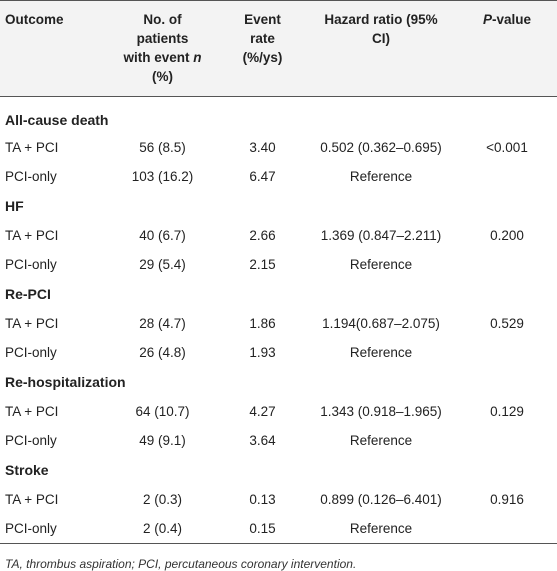  Describe the element at coordinates (57, 120) in the screenshot. I see `outcome-title: All-cause death` at that location.